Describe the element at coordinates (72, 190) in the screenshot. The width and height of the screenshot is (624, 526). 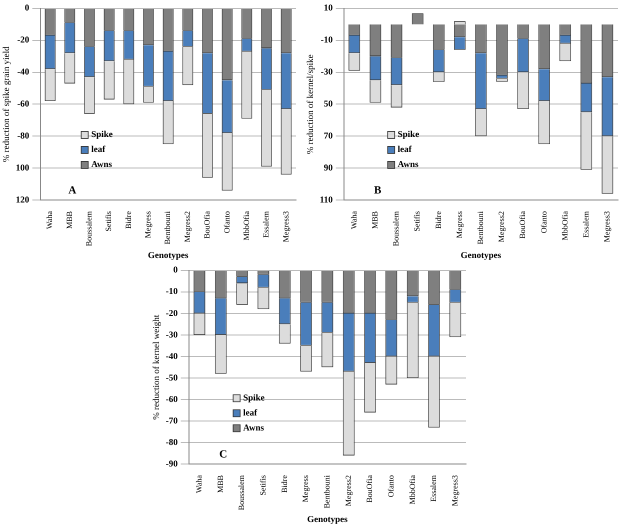
I see `annotation: A` at that location.